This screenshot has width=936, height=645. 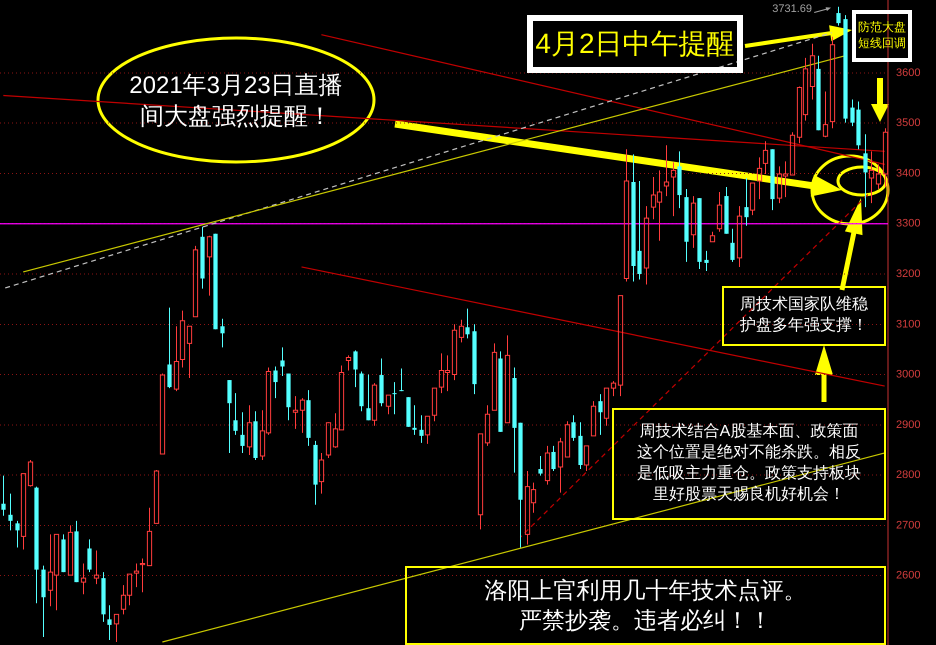 What do you see at coordinates (645, 605) in the screenshot?
I see `annotation: 洛阳上官利用几十年技术点评。严禁抄袭。违者必纠！！` at bounding box center [645, 605].